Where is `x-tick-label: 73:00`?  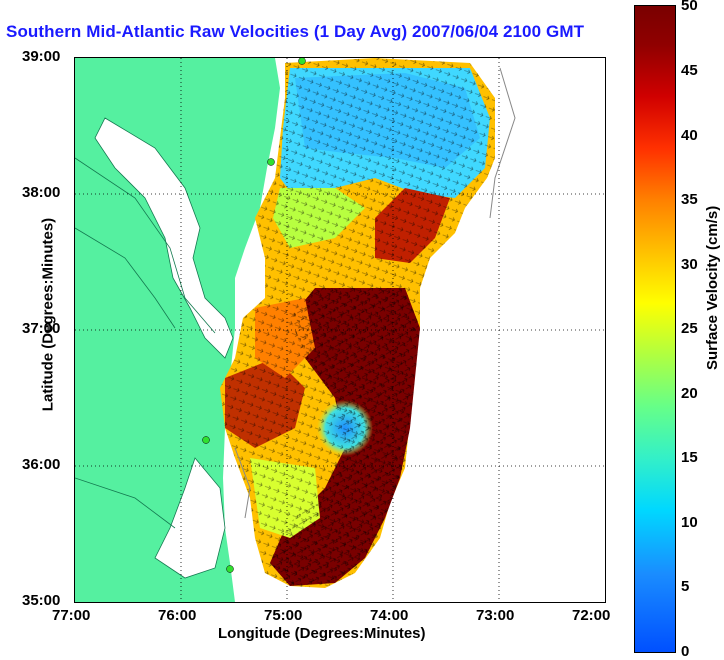 x-tick-label: 73:00 is located at coordinates (495, 615).